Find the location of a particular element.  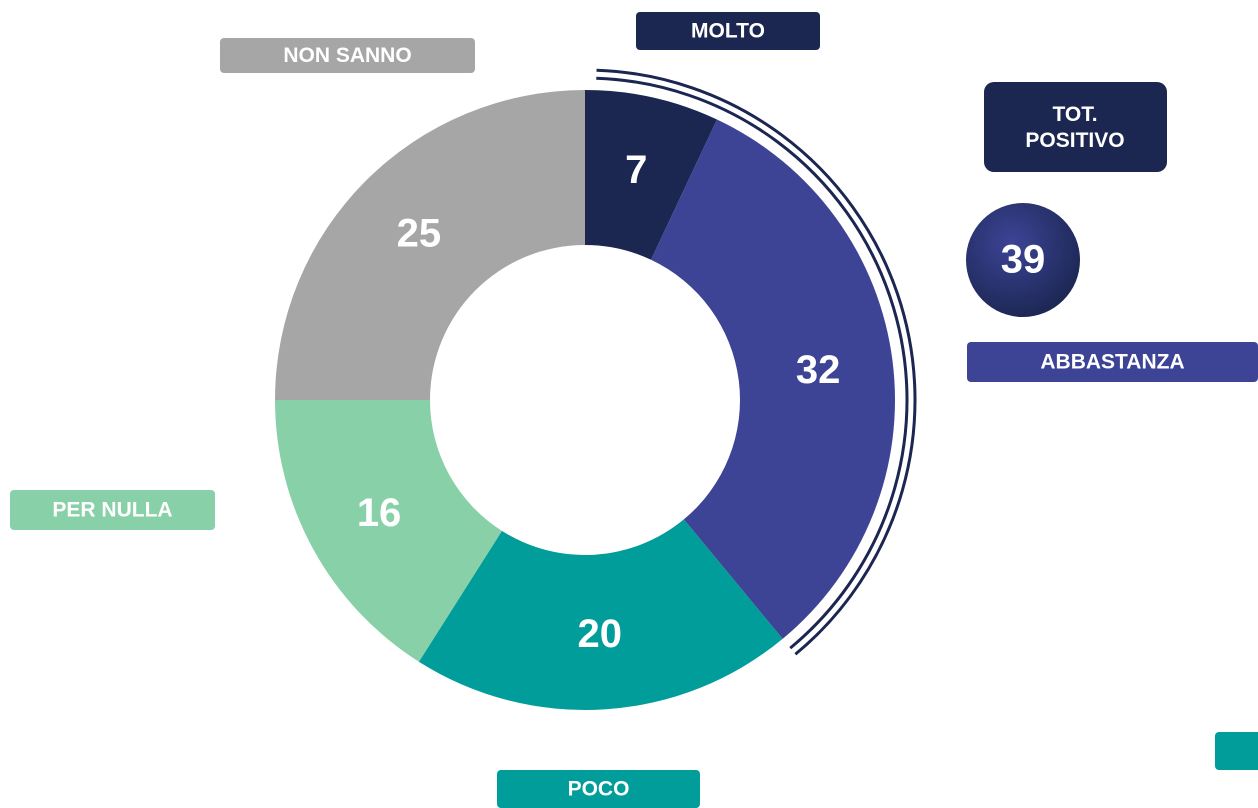

total-label: TOT. POSITIVO is located at coordinates (1074, 127).